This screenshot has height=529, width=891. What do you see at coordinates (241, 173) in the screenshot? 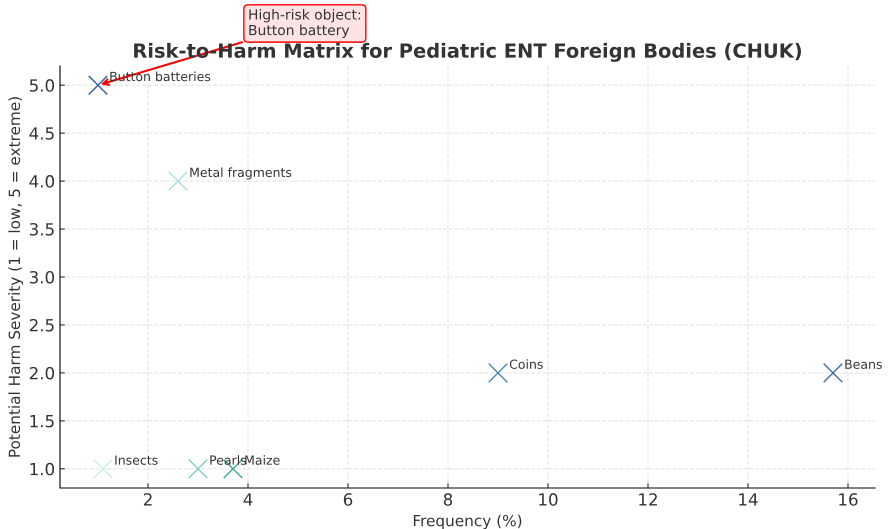
I see `annotation: Metal fragments` at bounding box center [241, 173].